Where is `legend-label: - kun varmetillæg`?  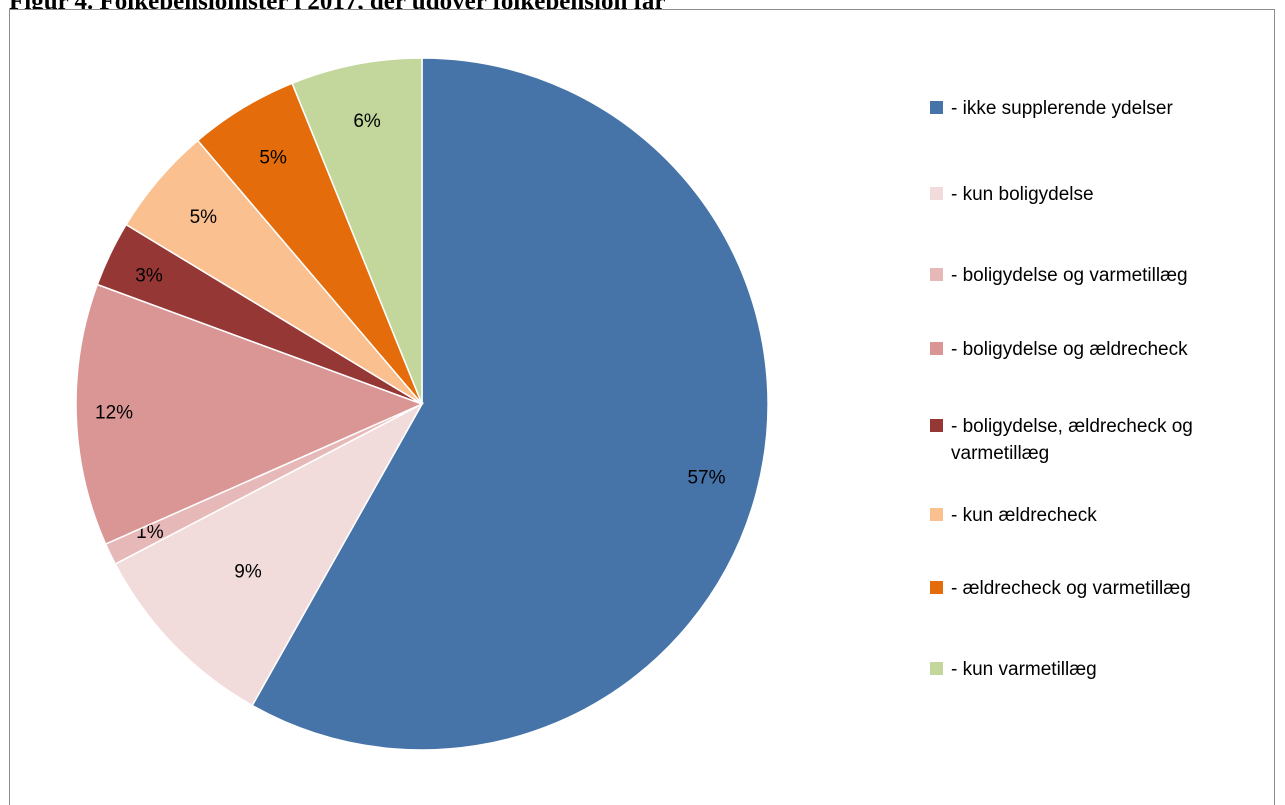 legend-label: - kun varmetillæg is located at coordinates (1024, 669).